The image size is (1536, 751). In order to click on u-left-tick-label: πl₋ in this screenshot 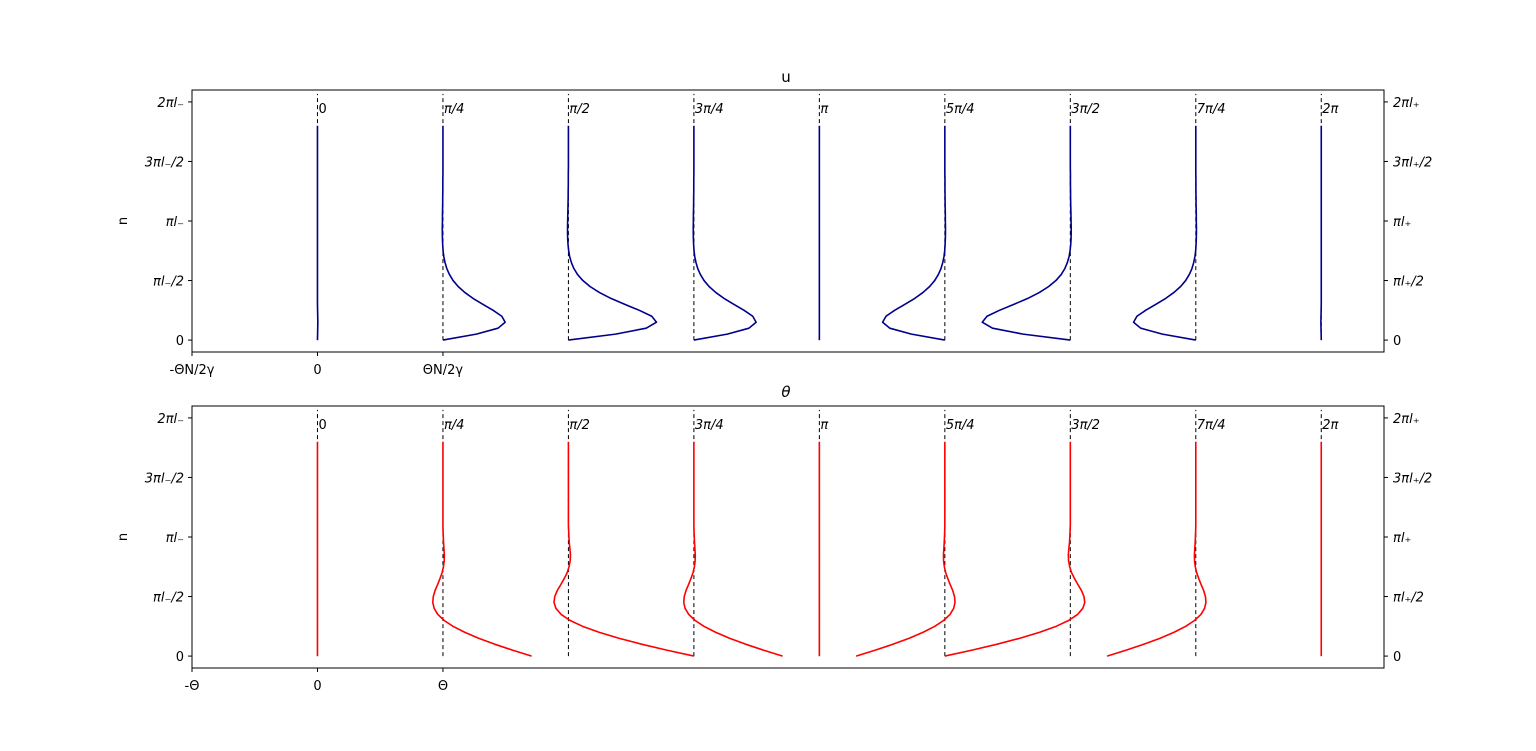, I will do `click(175, 222)`.